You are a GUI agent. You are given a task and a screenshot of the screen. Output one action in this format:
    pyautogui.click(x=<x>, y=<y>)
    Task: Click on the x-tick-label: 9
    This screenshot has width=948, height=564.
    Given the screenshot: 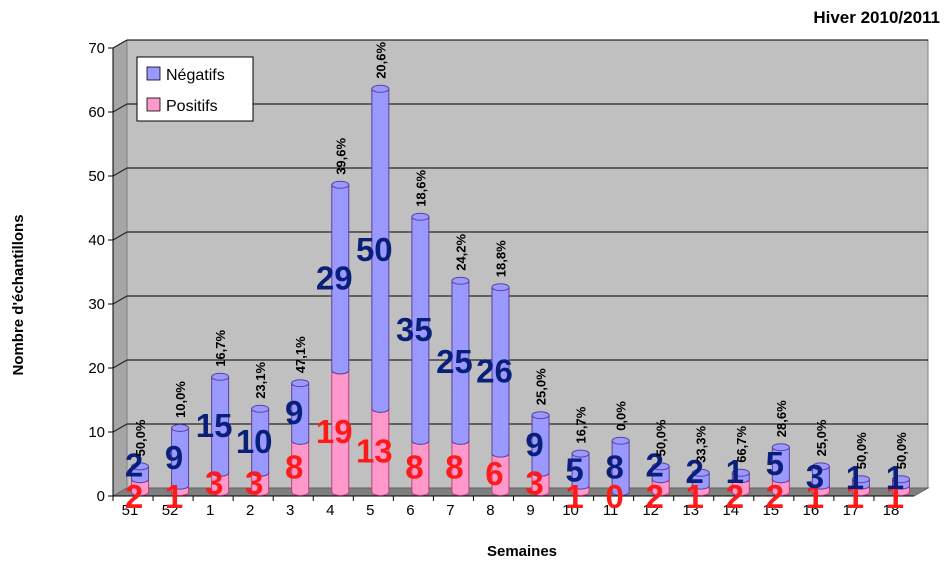 What is the action you would take?
    pyautogui.click(x=530, y=510)
    